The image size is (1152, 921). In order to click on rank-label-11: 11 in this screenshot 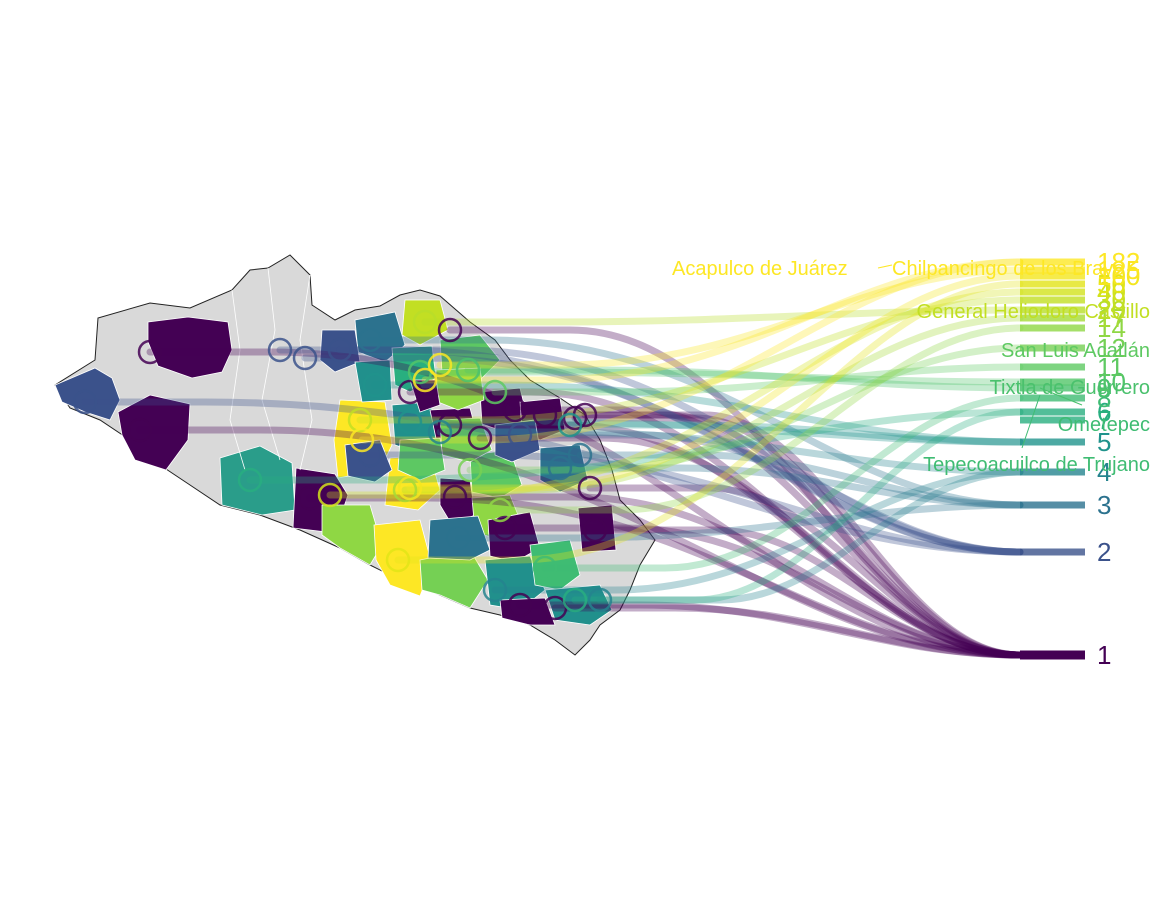, I will do `click(1110, 367)`.